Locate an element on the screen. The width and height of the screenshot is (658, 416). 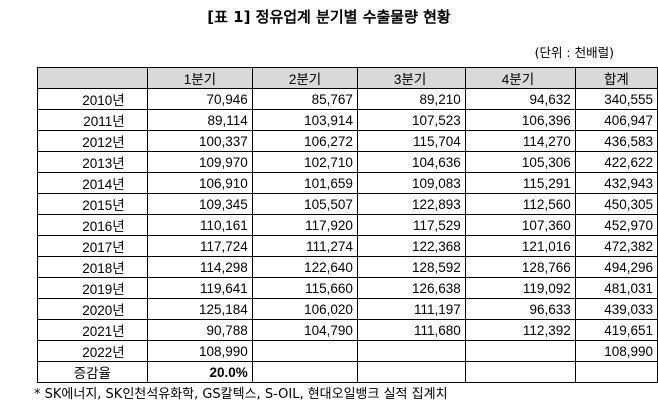
cell: 106,396 is located at coordinates (520, 120).